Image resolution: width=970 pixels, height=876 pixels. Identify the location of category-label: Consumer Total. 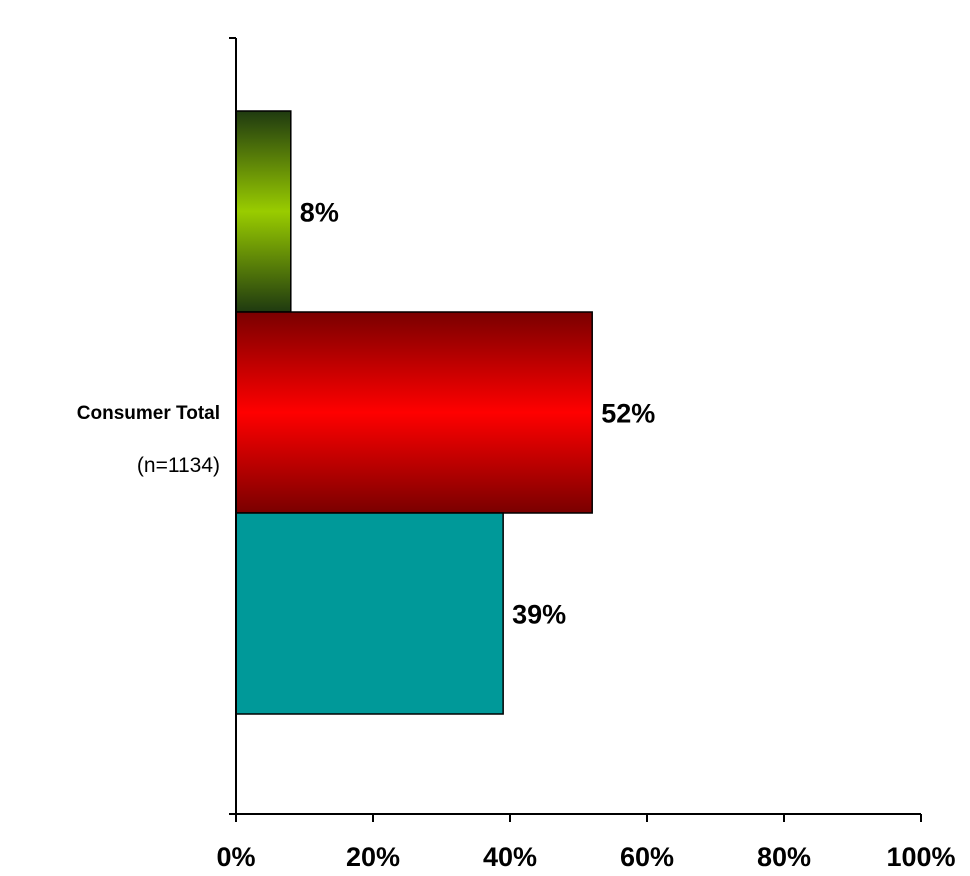
(148, 413).